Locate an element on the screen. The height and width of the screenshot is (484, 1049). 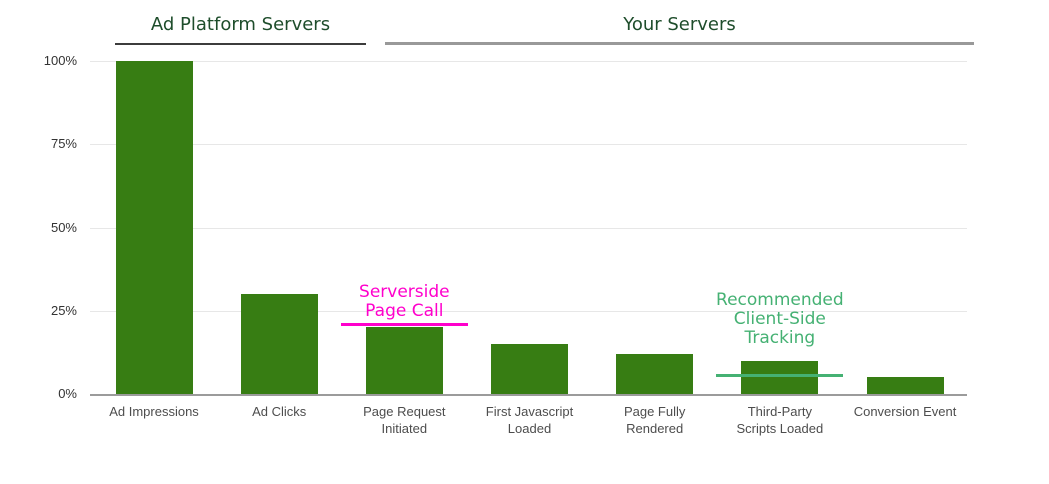
x-axis-category-label: Ad Clicks is located at coordinates (279, 411).